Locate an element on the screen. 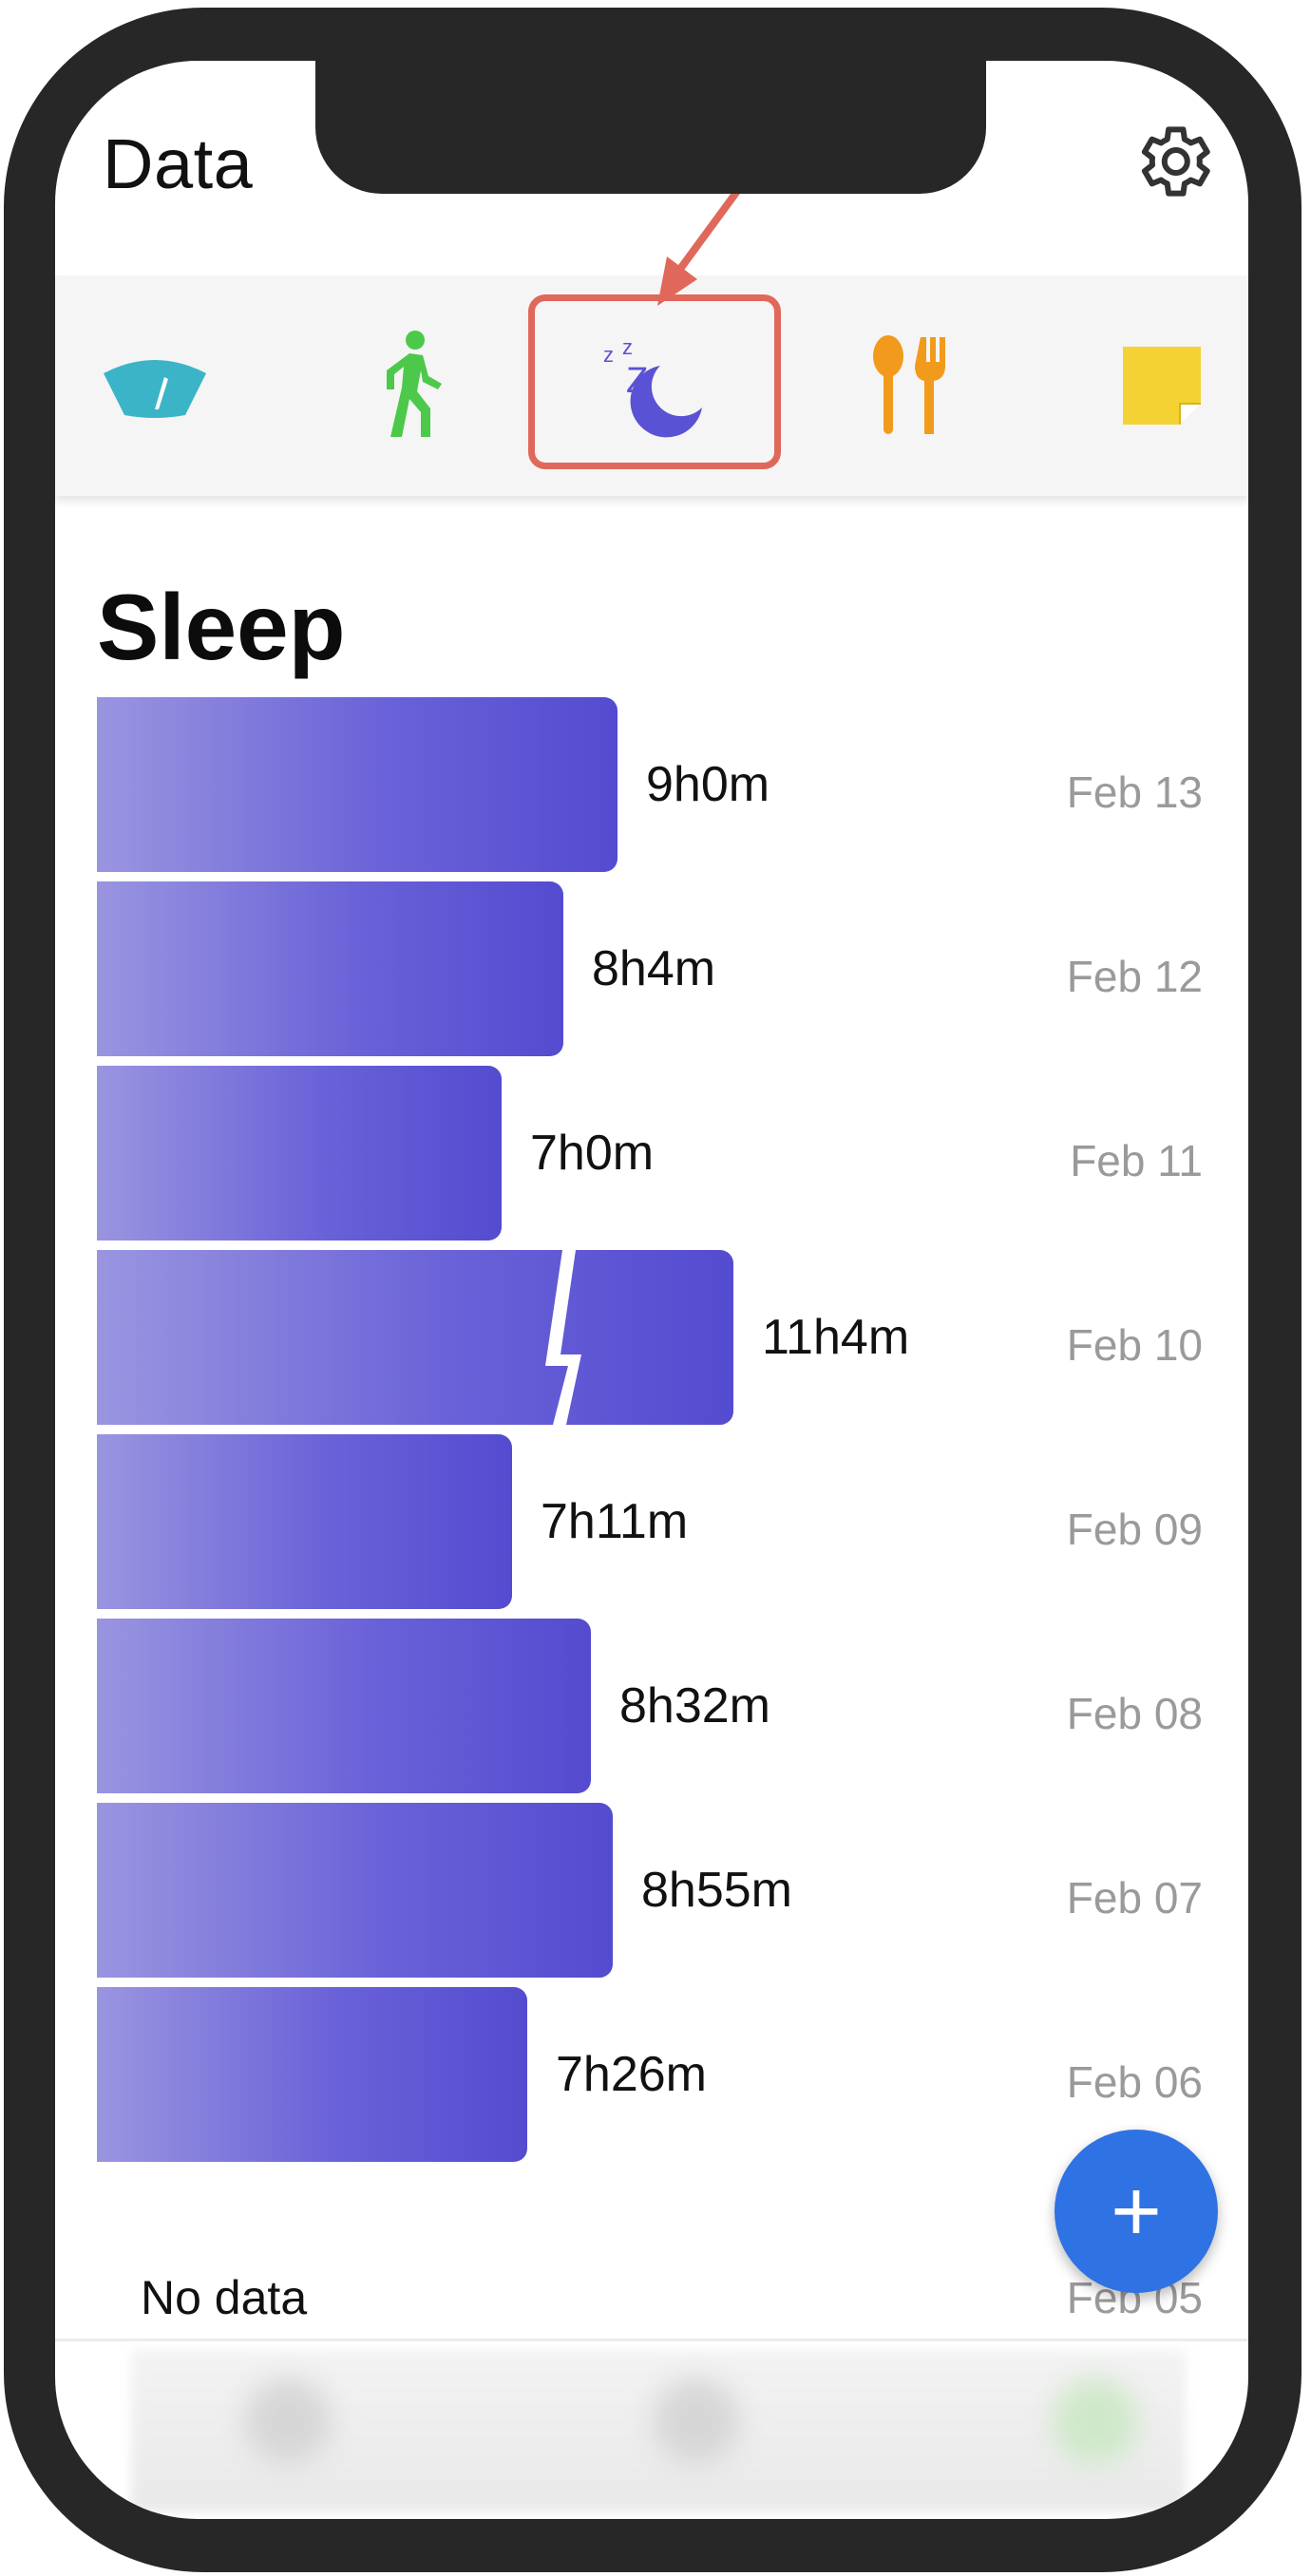 Image resolution: width=1311 pixels, height=2576 pixels. table-row: 11h4m Feb 10 is located at coordinates (650, 1337).